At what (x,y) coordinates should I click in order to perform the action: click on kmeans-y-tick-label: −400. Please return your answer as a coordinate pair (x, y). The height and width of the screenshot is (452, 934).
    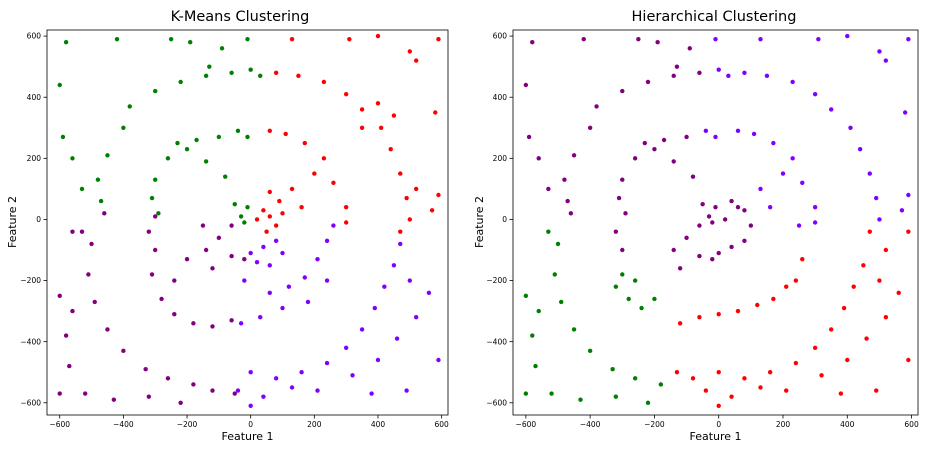
    Looking at the image, I should click on (30, 341).